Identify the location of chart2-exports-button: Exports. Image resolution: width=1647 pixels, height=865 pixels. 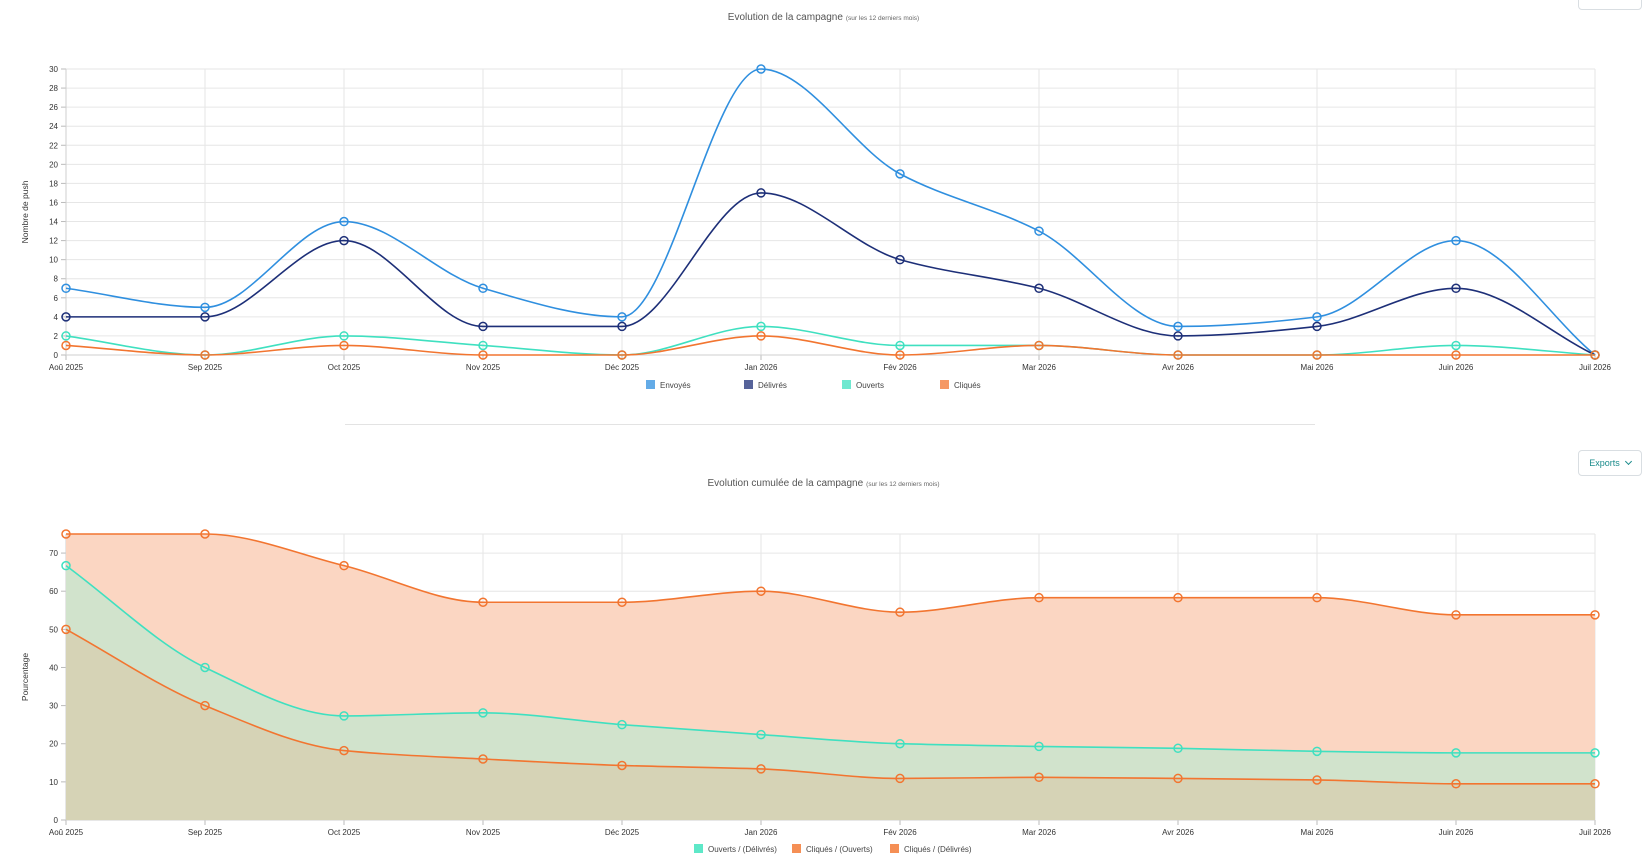
(1610, 463).